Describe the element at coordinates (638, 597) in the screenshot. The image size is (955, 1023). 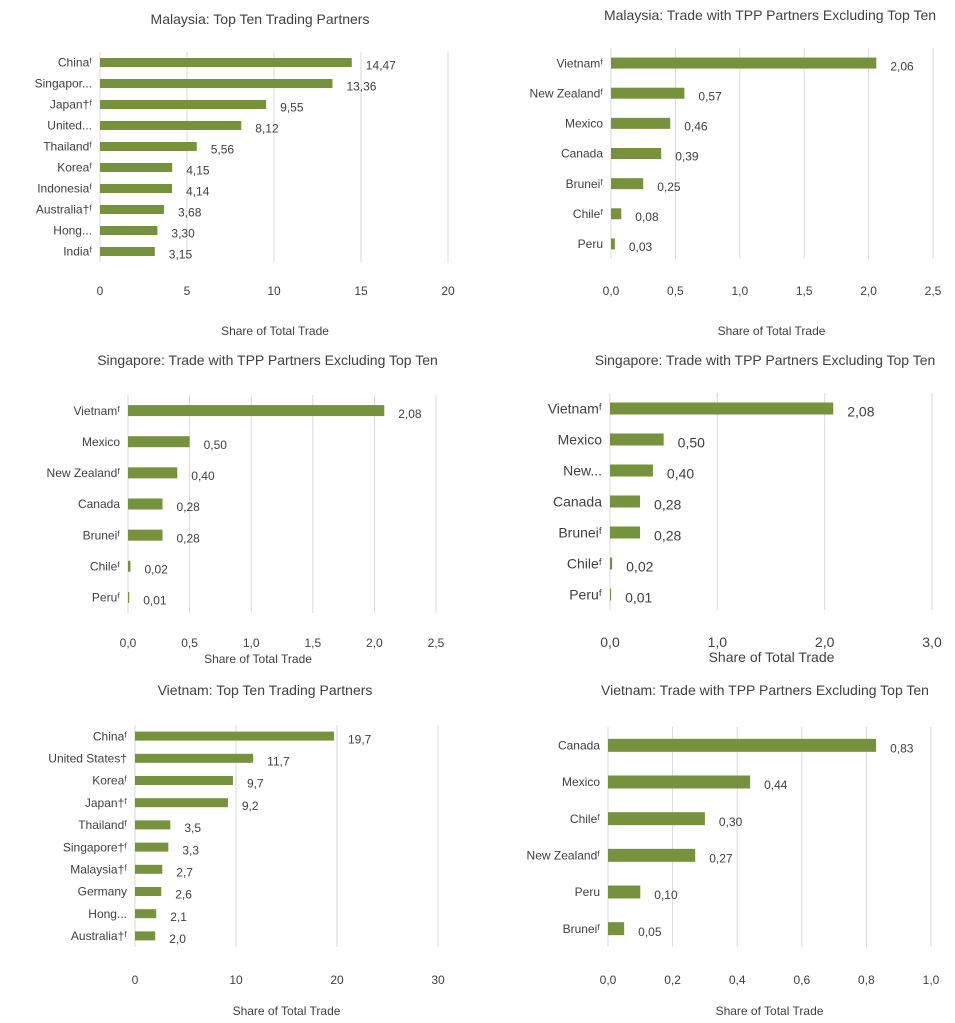
I see `data-label: 0,01` at that location.